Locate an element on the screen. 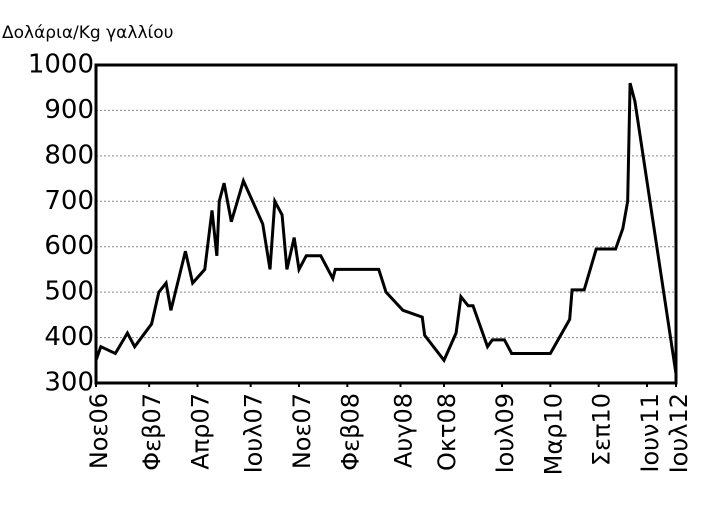  x-tick-label: Απρ07 is located at coordinates (201, 431).